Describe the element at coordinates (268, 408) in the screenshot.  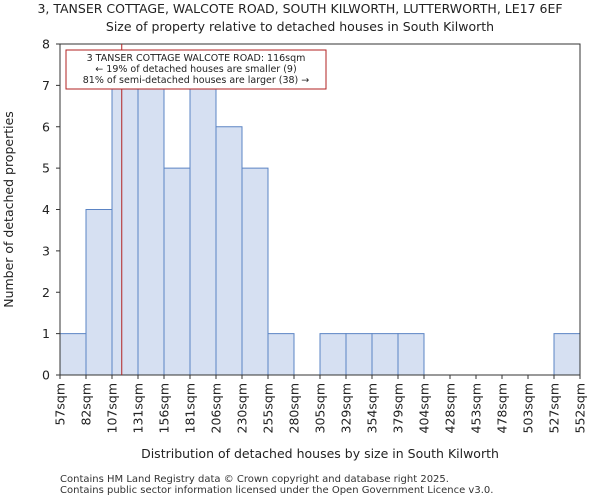
I see `x-tick-label: 255sqm` at that location.